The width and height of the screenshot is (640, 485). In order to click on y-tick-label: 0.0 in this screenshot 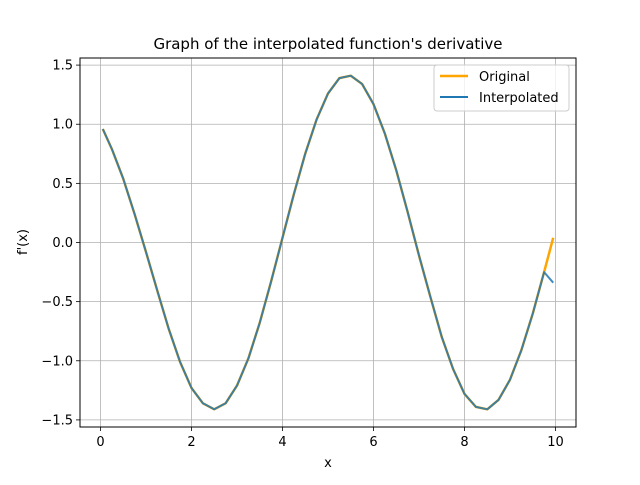, I will do `click(62, 243)`.